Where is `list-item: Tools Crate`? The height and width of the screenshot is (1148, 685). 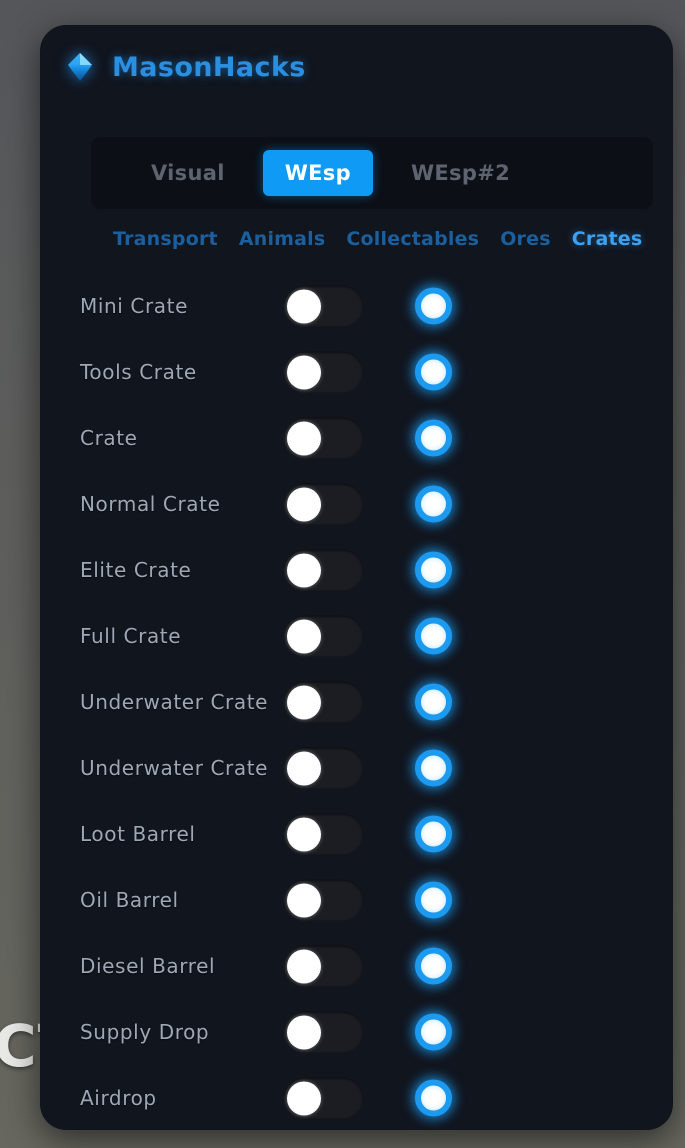 list-item: Tools Crate is located at coordinates (356, 372).